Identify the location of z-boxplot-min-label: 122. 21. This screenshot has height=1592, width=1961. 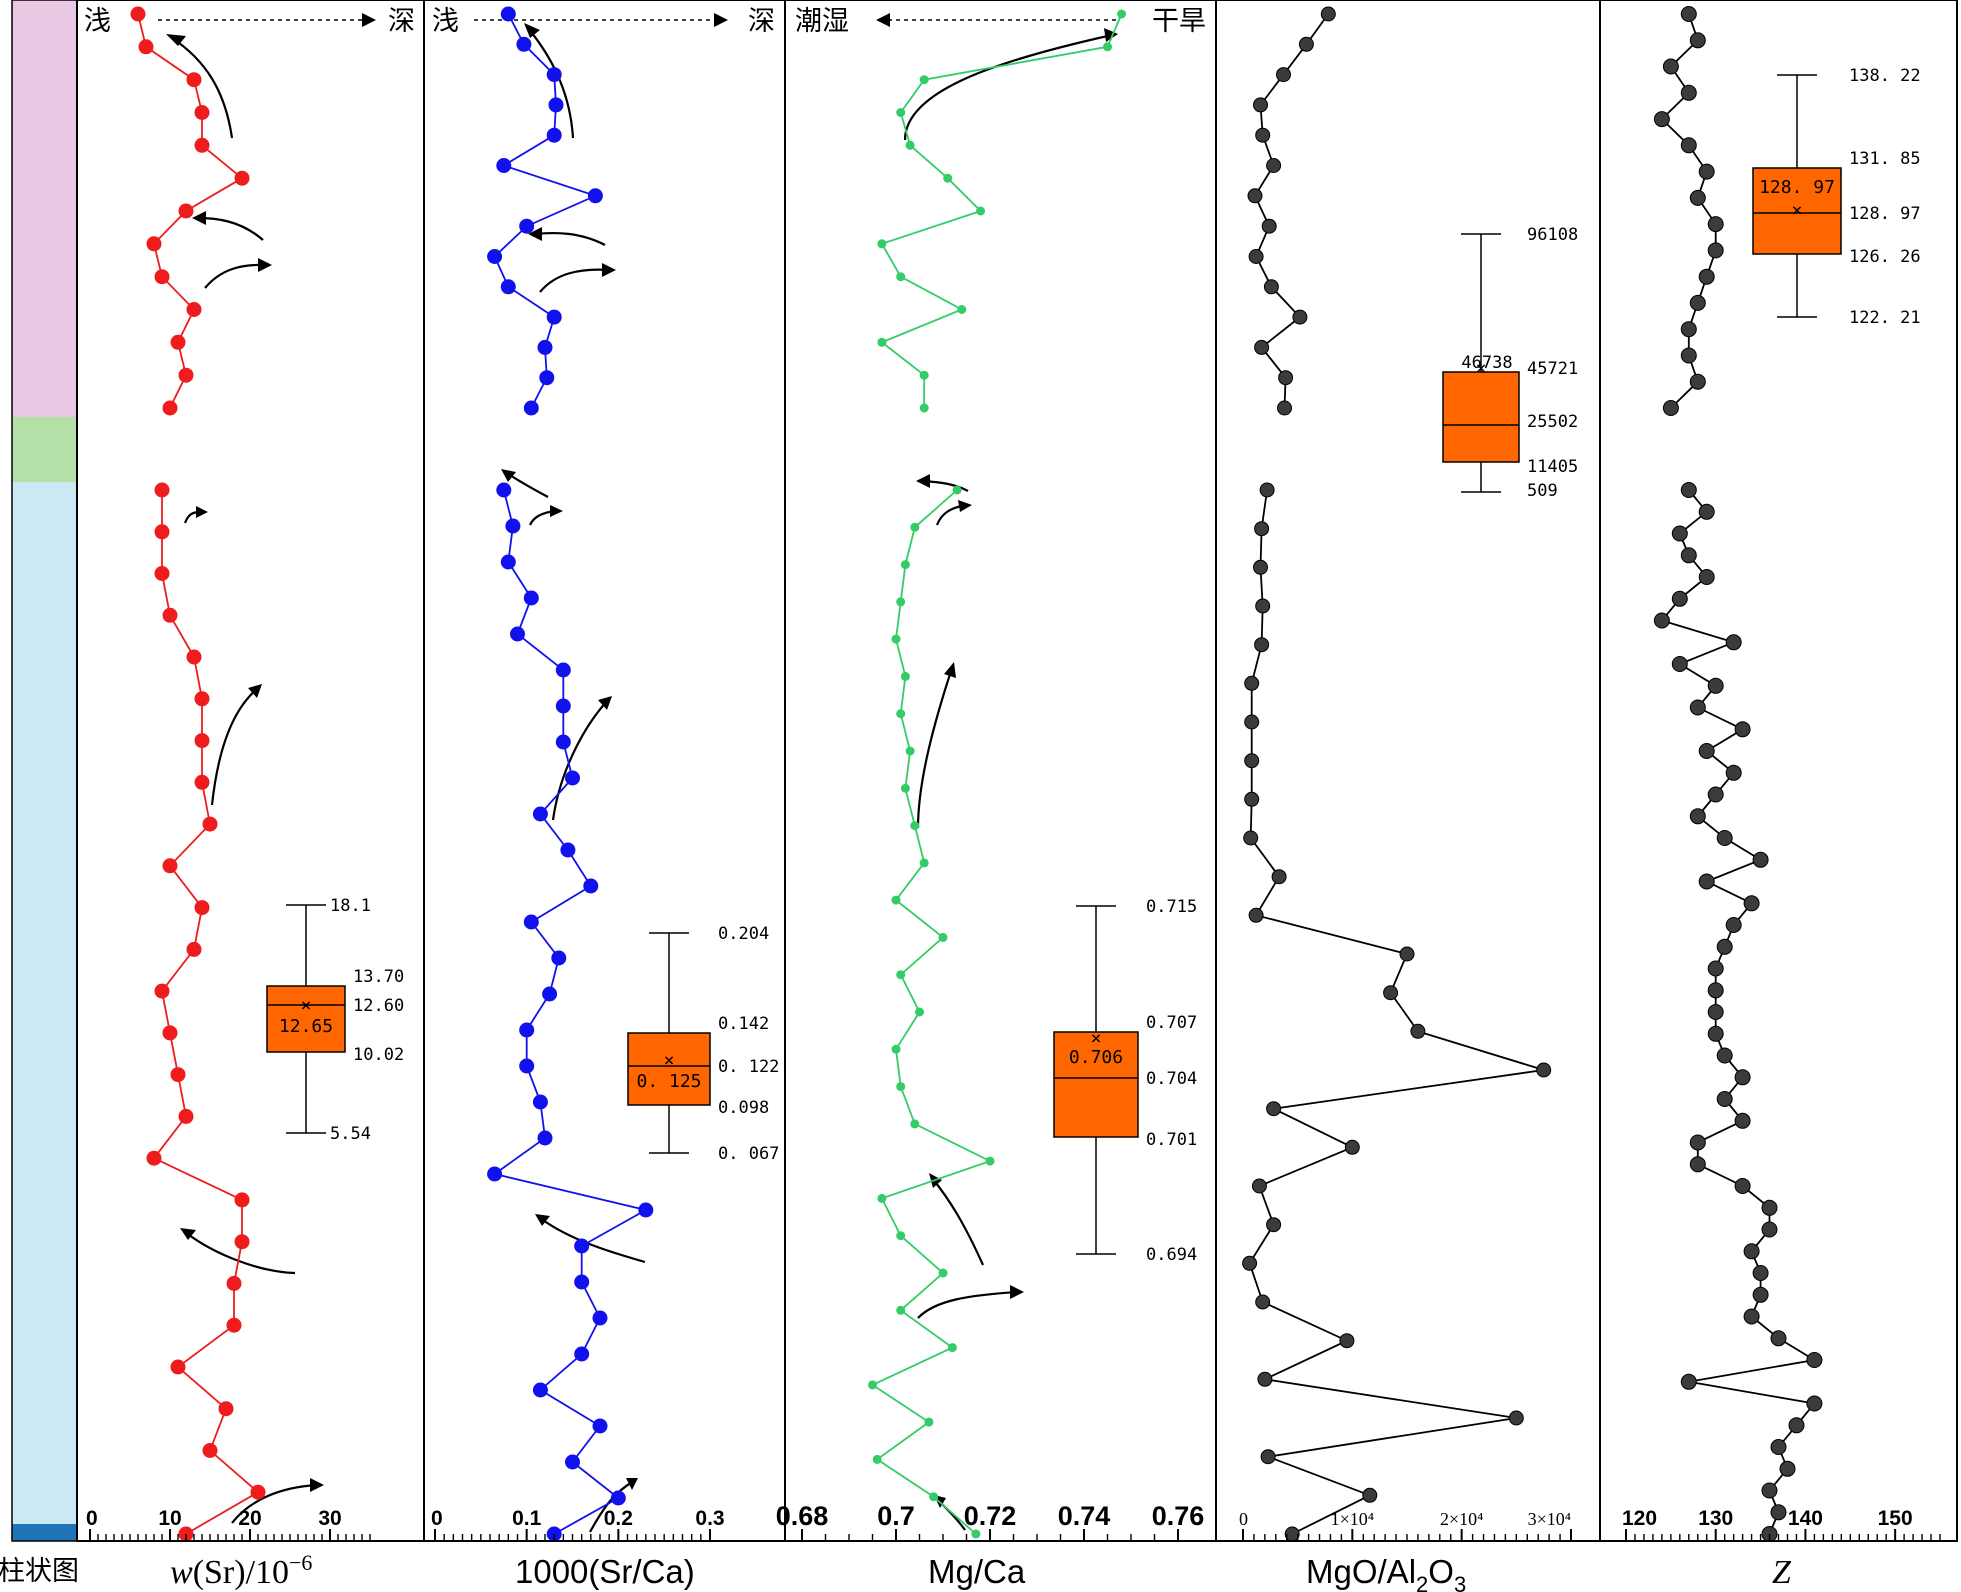
(1885, 318).